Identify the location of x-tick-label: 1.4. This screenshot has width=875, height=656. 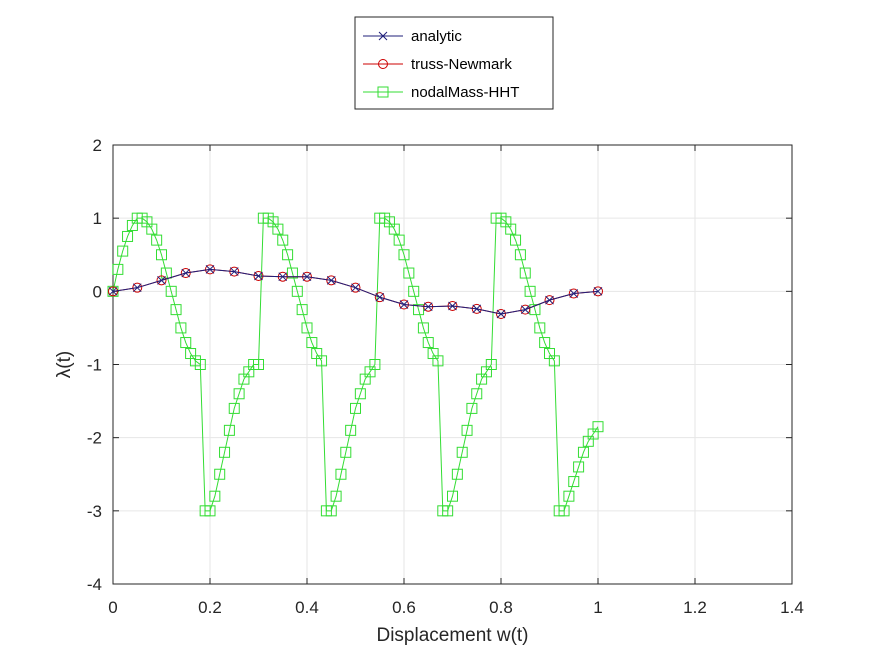
(792, 607).